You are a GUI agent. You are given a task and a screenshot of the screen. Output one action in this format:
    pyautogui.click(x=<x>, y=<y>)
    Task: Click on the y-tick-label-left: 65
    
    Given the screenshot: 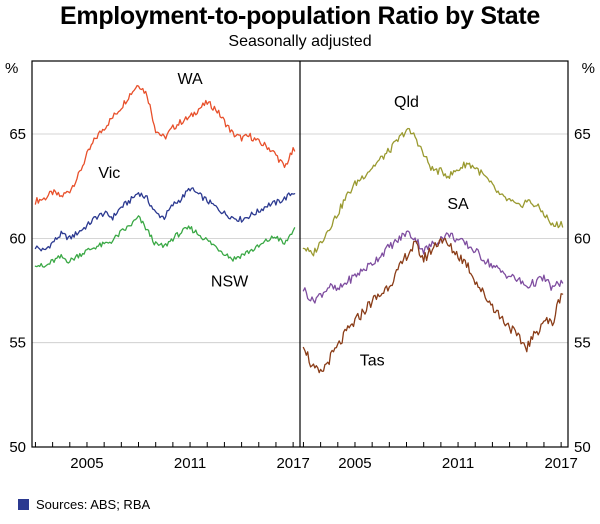 What is the action you would take?
    pyautogui.click(x=17, y=134)
    